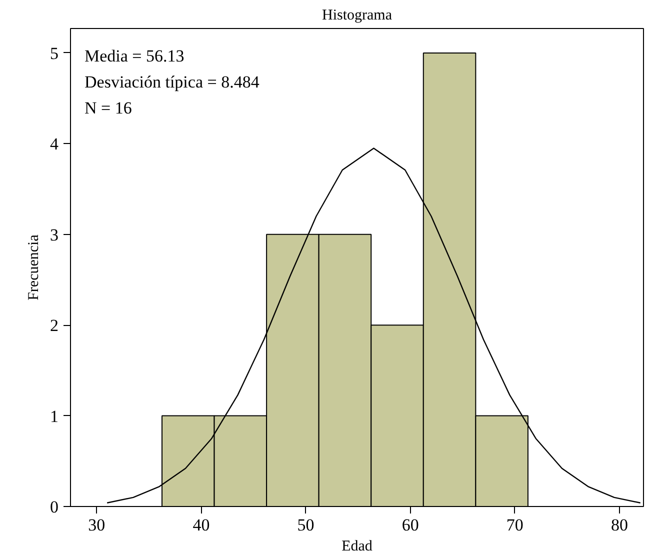 The height and width of the screenshot is (557, 645). I want to click on y-tick-label: 0, so click(54, 507).